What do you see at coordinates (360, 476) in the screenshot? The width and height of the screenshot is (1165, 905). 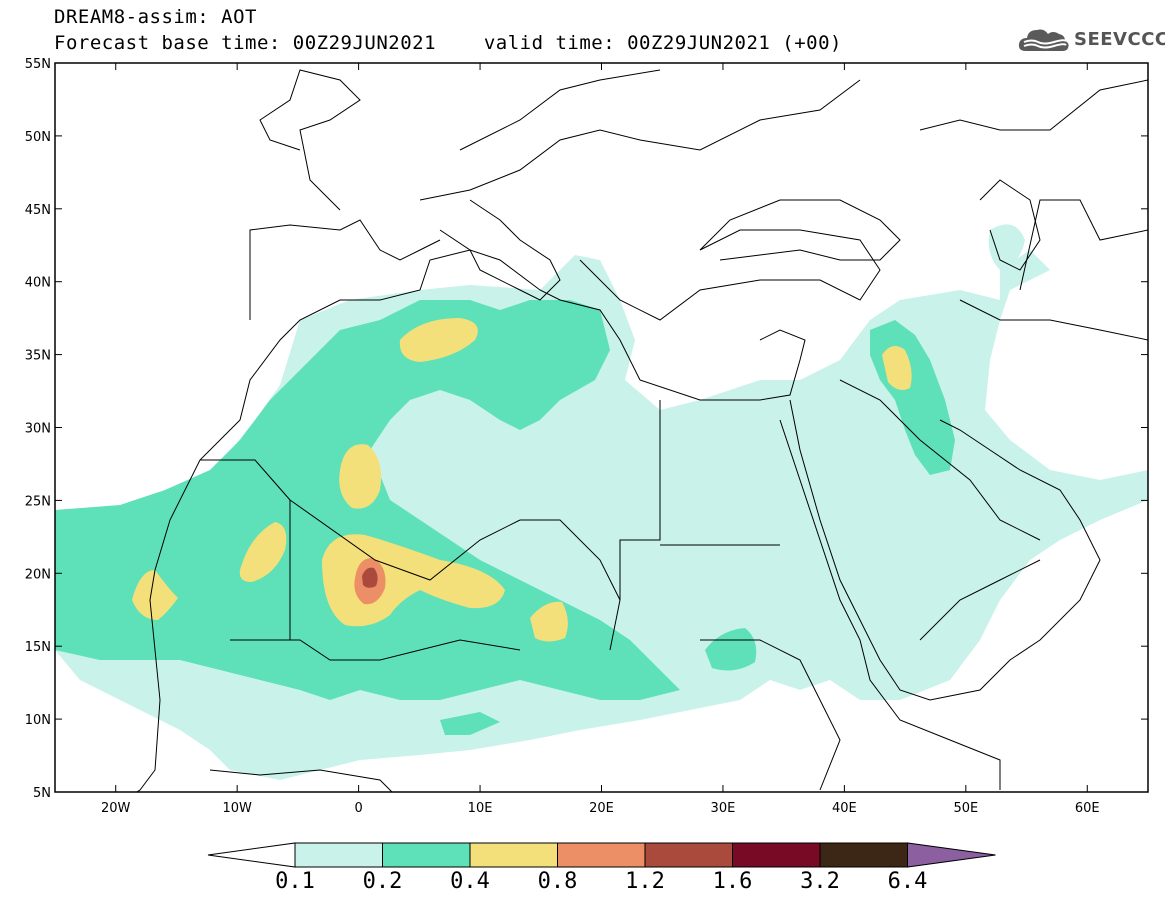 I see `aot-contour-0.4-algeria` at bounding box center [360, 476].